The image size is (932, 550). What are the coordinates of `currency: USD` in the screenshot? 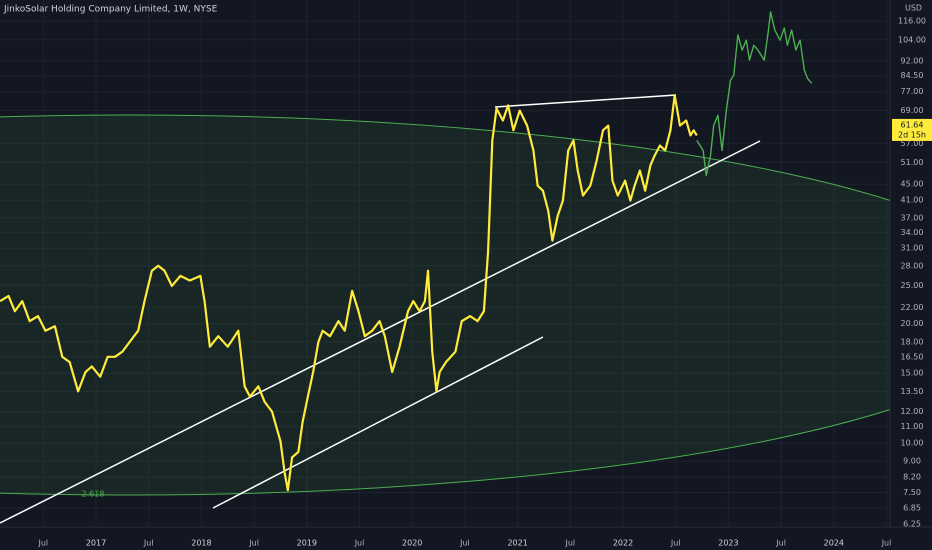 It's located at (913, 8).